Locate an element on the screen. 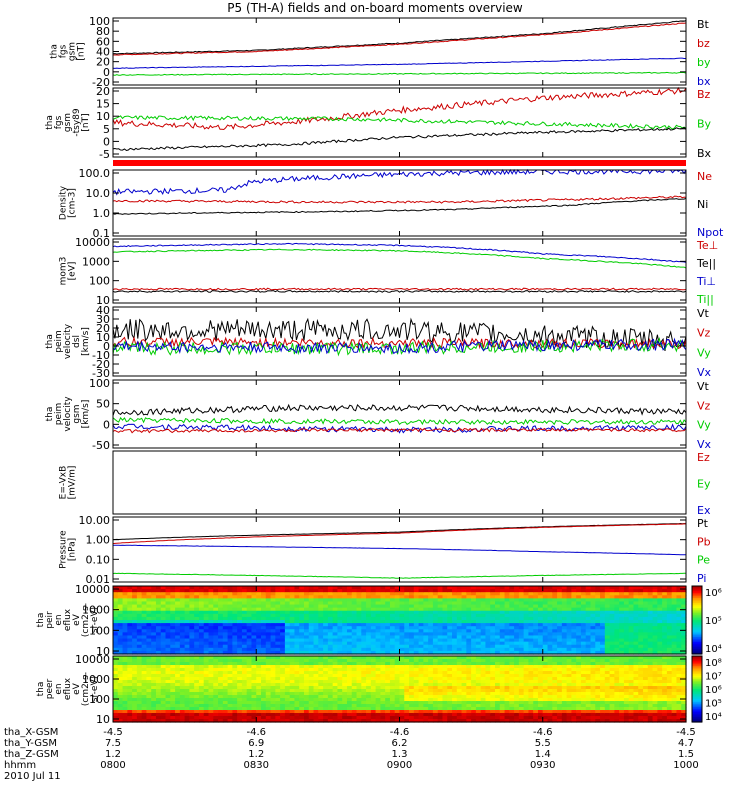  legend-label: Vt is located at coordinates (703, 386).